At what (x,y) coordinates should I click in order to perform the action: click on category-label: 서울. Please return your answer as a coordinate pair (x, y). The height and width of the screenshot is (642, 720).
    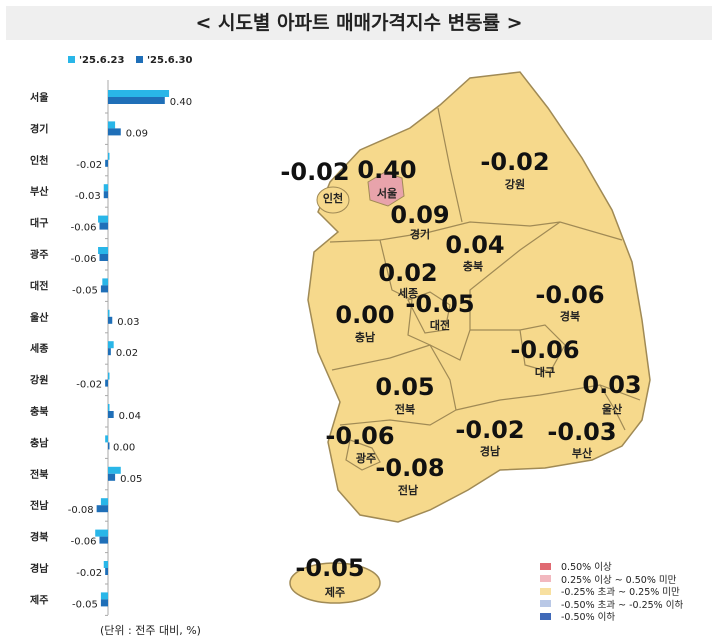
    Looking at the image, I should click on (39, 97).